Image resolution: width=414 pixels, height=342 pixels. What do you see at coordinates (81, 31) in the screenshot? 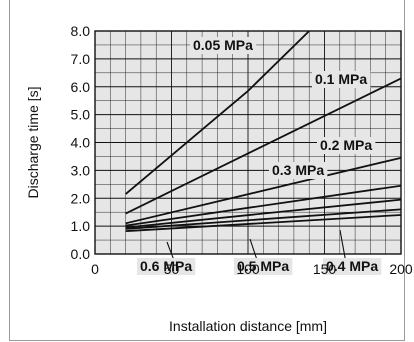
I see `y-tick-label: 8.0` at bounding box center [81, 31].